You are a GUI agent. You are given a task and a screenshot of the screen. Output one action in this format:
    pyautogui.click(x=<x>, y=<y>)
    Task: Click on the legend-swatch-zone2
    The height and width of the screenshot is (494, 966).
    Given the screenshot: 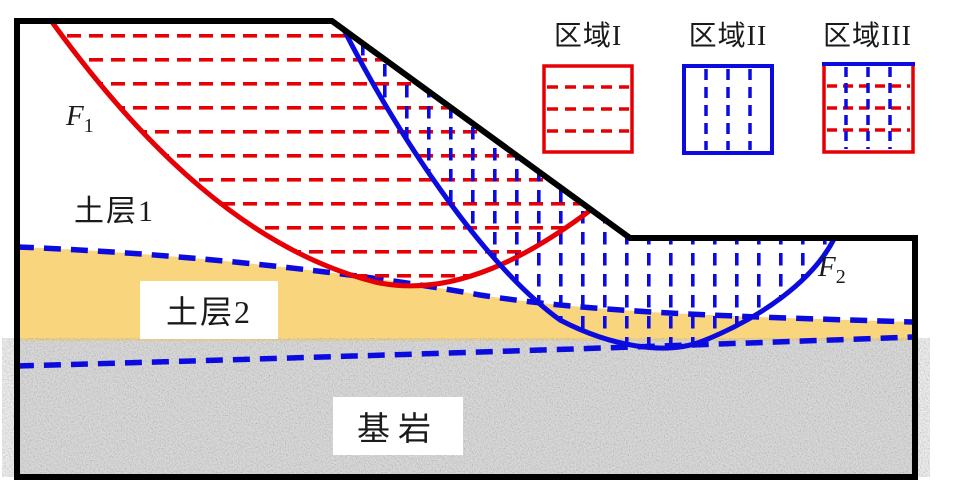 What is the action you would take?
    pyautogui.click(x=728, y=109)
    